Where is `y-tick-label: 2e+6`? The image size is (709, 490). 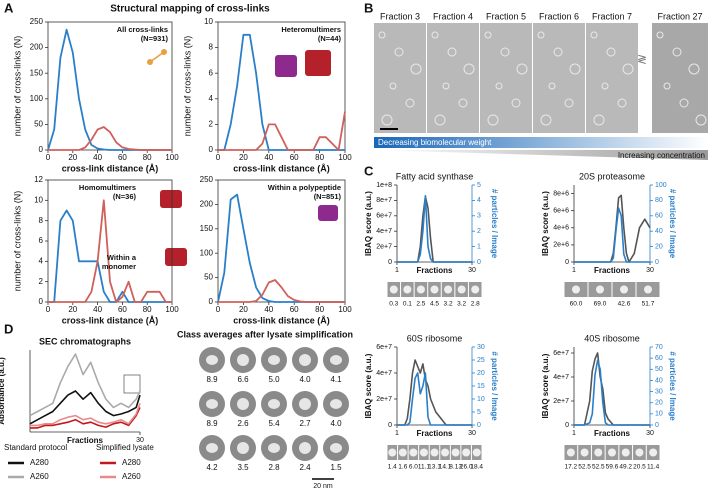 y-tick-label: 2e+6 is located at coordinates (561, 245).